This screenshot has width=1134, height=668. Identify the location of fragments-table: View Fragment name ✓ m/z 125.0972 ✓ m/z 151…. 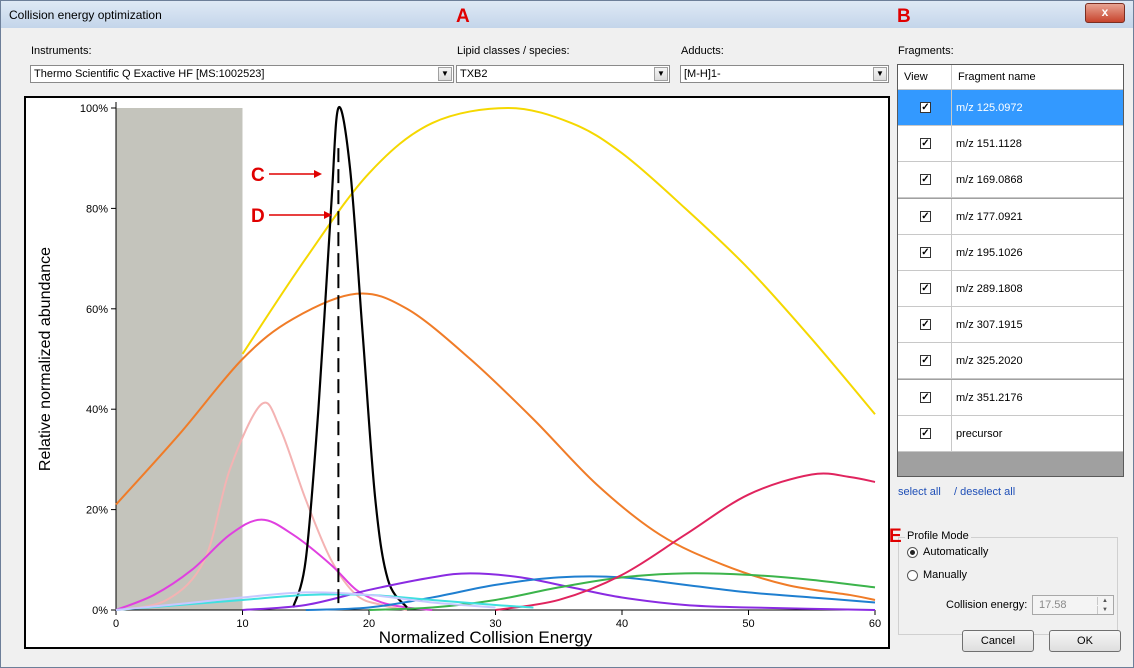
(1010, 270).